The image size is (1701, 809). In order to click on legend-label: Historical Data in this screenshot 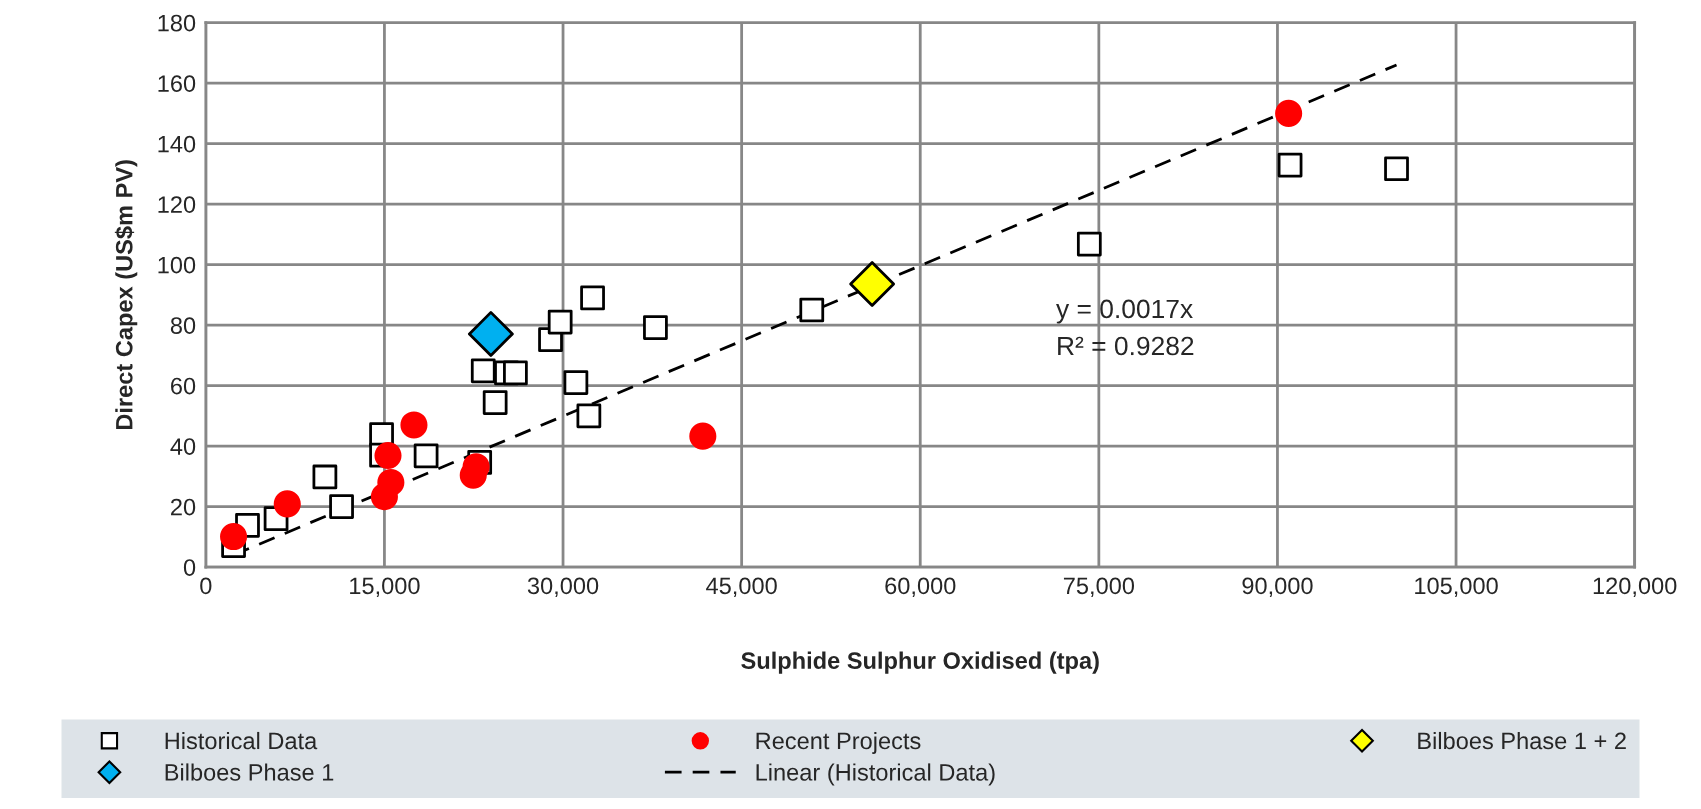, I will do `click(241, 740)`.